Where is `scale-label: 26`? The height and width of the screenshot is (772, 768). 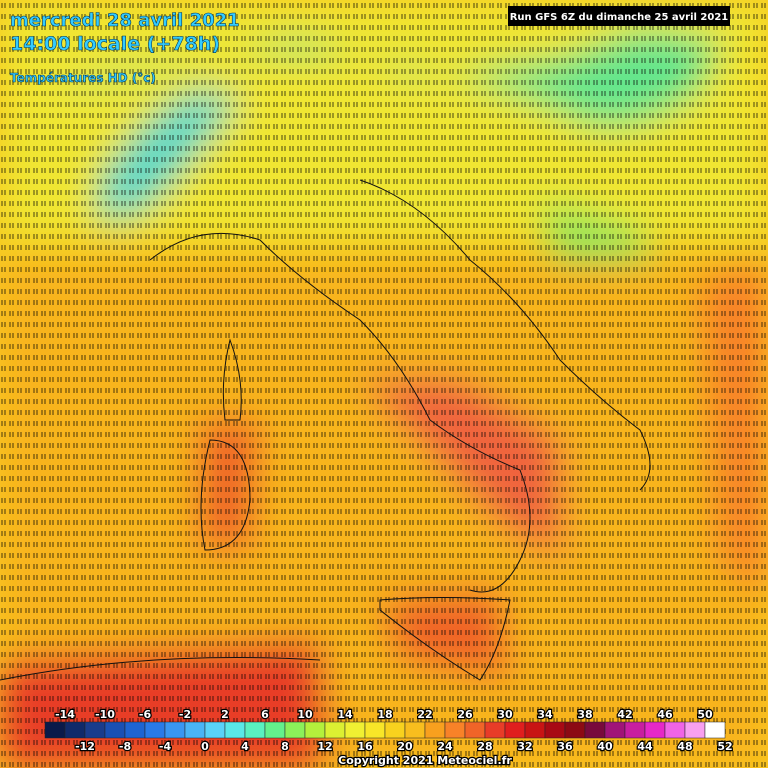
scale-label: 26 is located at coordinates (465, 714).